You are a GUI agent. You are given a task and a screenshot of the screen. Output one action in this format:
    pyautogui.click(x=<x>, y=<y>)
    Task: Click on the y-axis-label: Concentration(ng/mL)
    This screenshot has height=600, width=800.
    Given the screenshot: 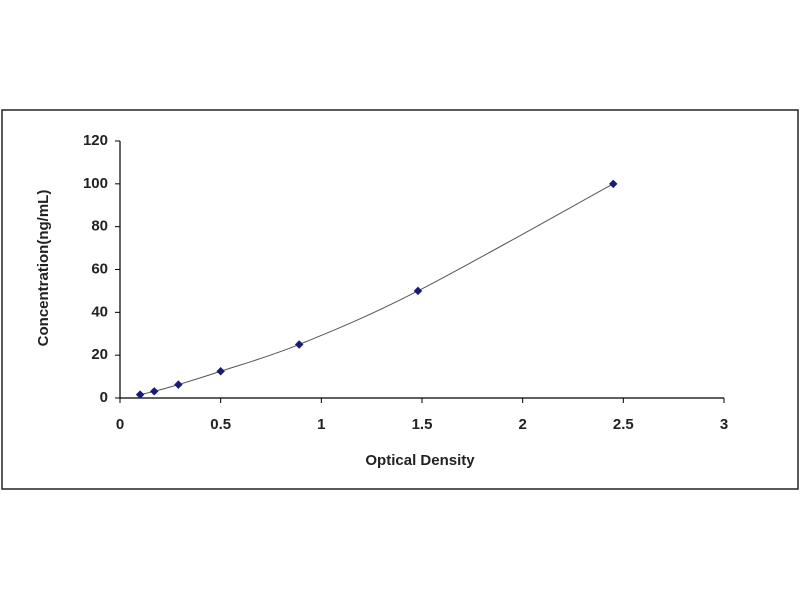 What is the action you would take?
    pyautogui.click(x=43, y=268)
    